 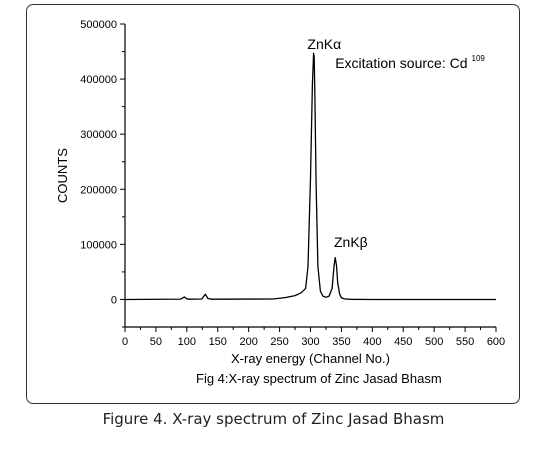 What do you see at coordinates (496, 342) in the screenshot?
I see `x-tick-label: 600` at bounding box center [496, 342].